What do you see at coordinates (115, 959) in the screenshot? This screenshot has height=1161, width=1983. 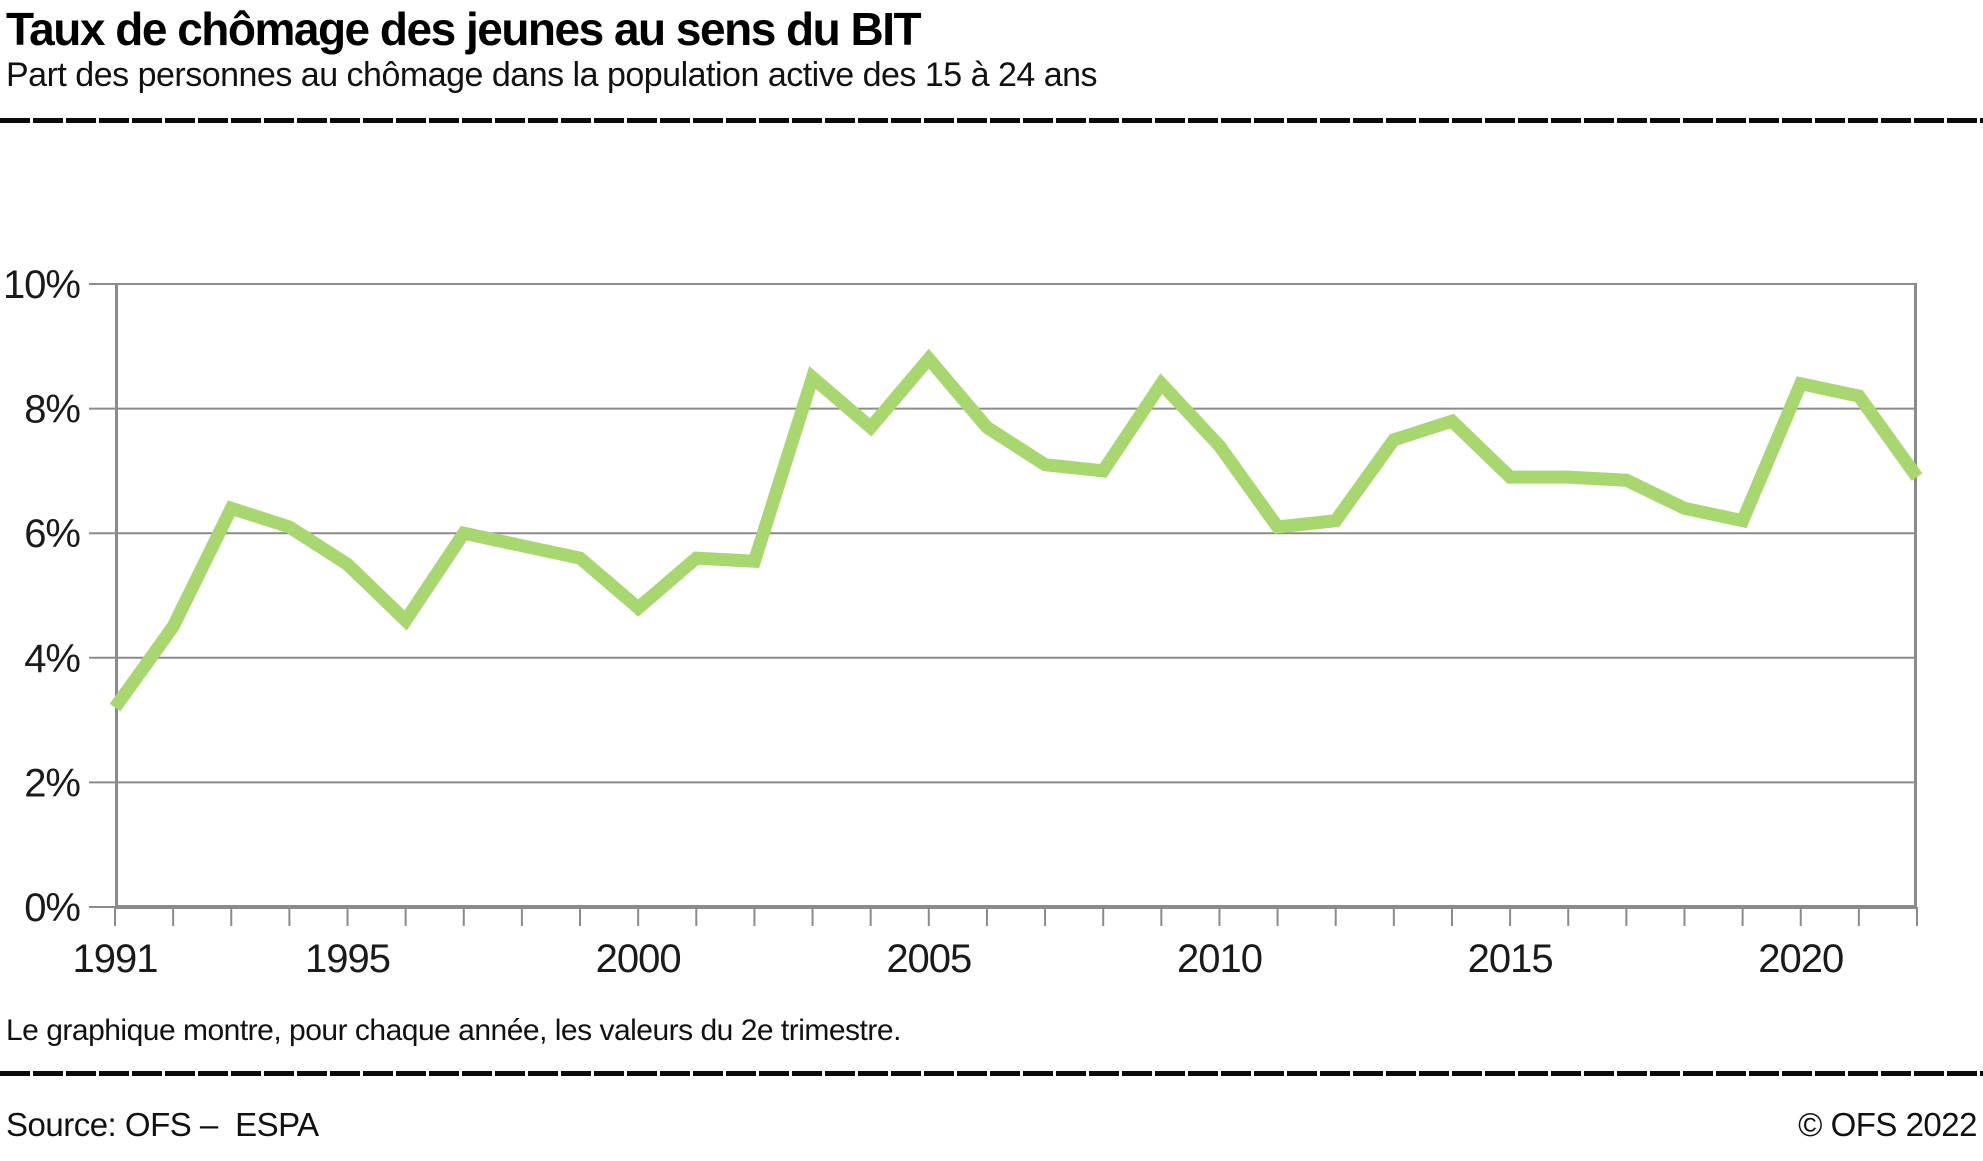 I see `svg-text: 1991` at bounding box center [115, 959].